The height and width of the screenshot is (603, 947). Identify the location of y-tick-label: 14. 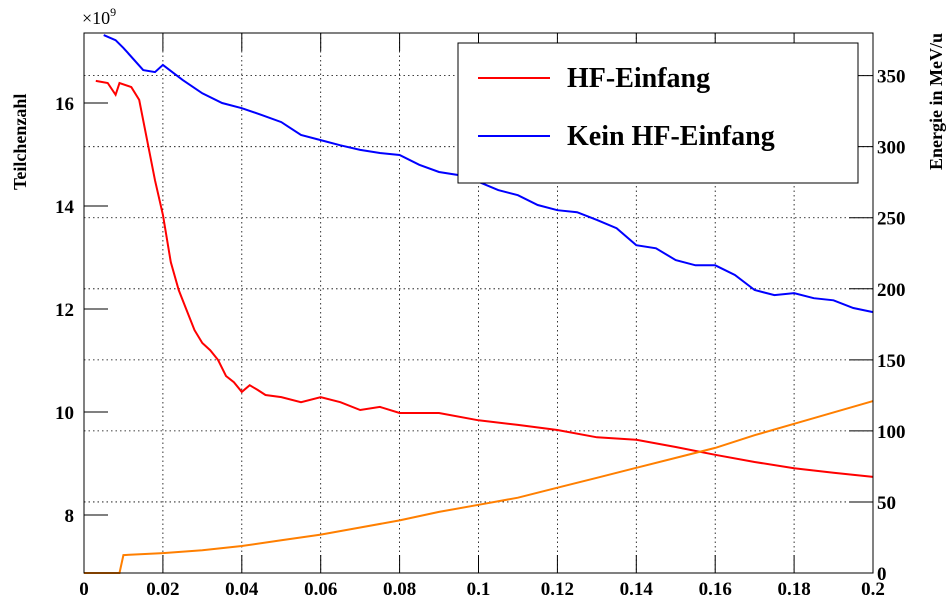
(65, 207).